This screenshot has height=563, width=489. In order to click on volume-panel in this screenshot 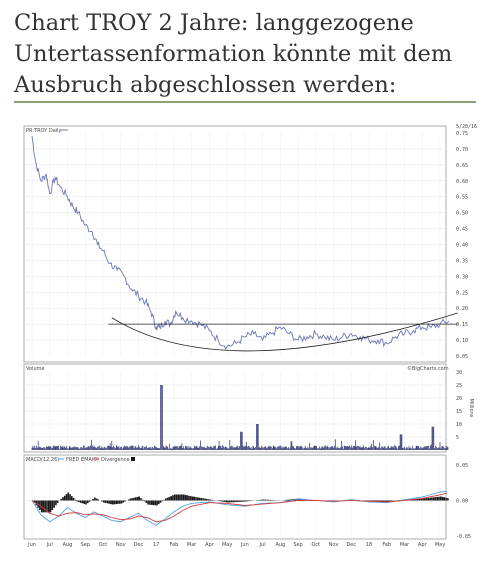, I will do `click(235, 408)`.